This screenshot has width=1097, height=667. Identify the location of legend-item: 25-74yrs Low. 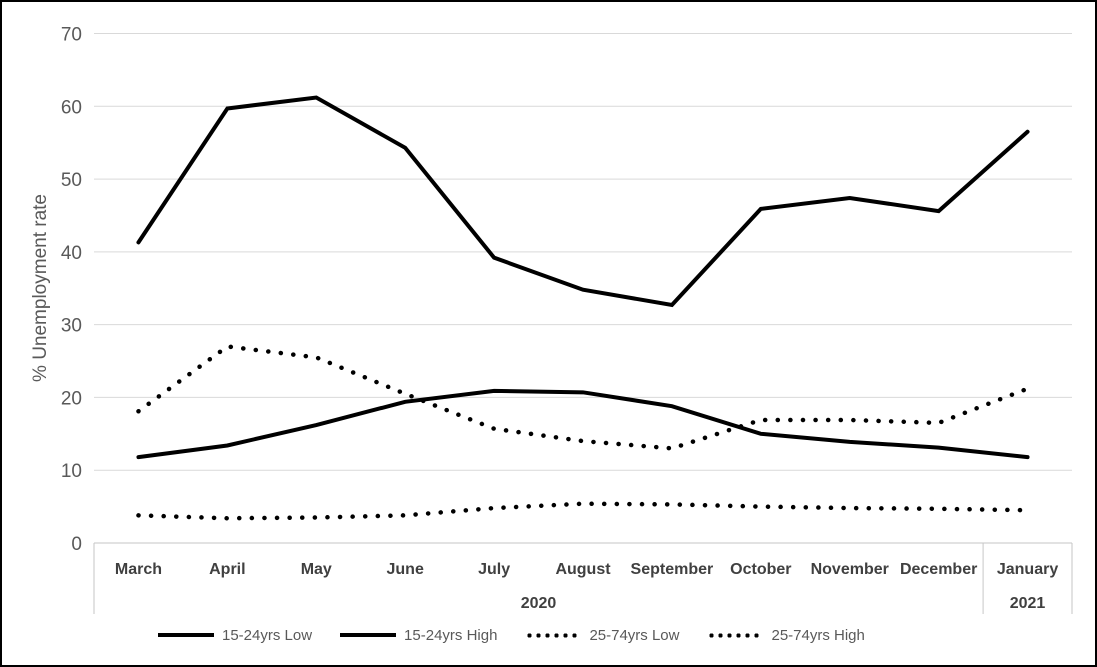
(602, 635).